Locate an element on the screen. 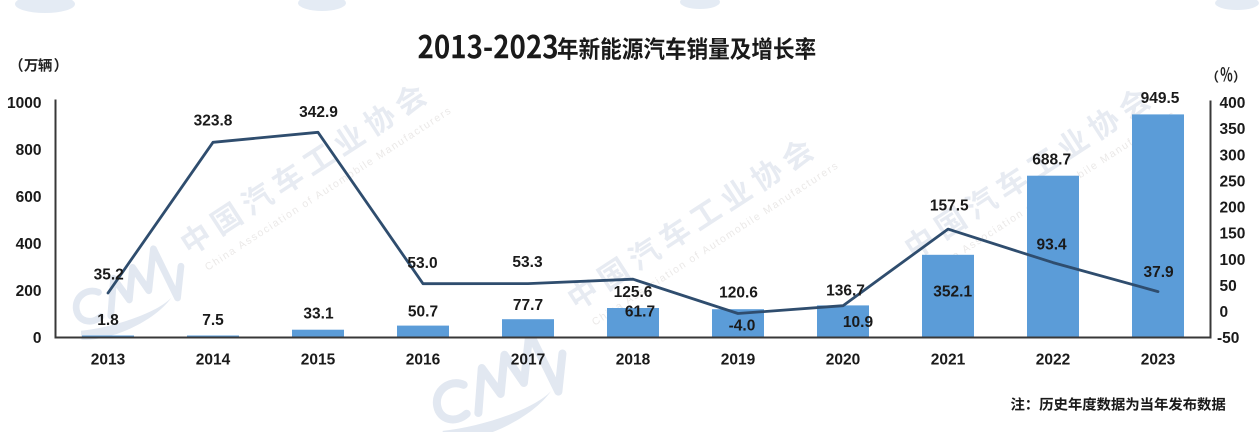 Image resolution: width=1260 pixels, height=432 pixels. svg-text: 1.8 is located at coordinates (108, 320).